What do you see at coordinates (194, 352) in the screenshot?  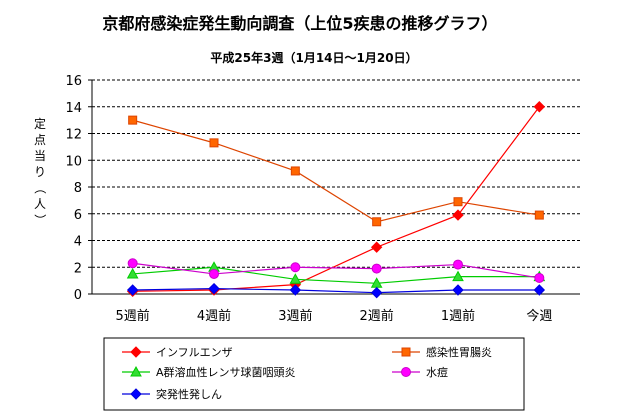 I see `legend-label: インフルエンザ` at bounding box center [194, 352].